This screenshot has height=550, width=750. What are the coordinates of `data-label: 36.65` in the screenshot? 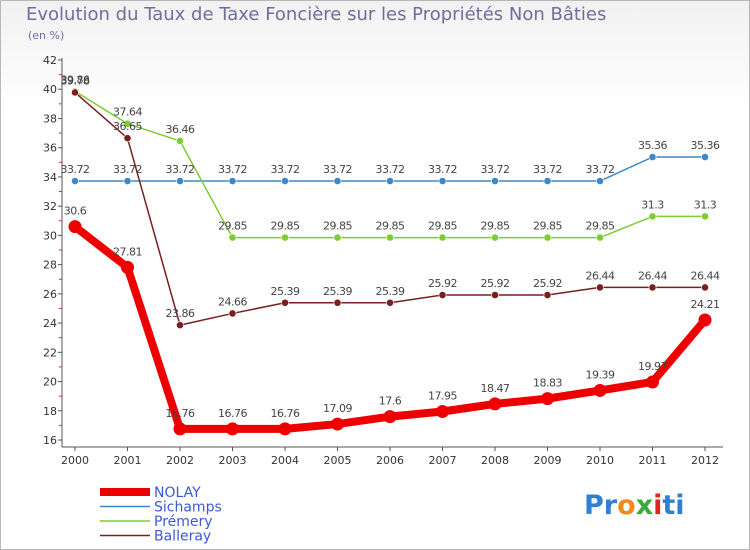 It's located at (127, 126).